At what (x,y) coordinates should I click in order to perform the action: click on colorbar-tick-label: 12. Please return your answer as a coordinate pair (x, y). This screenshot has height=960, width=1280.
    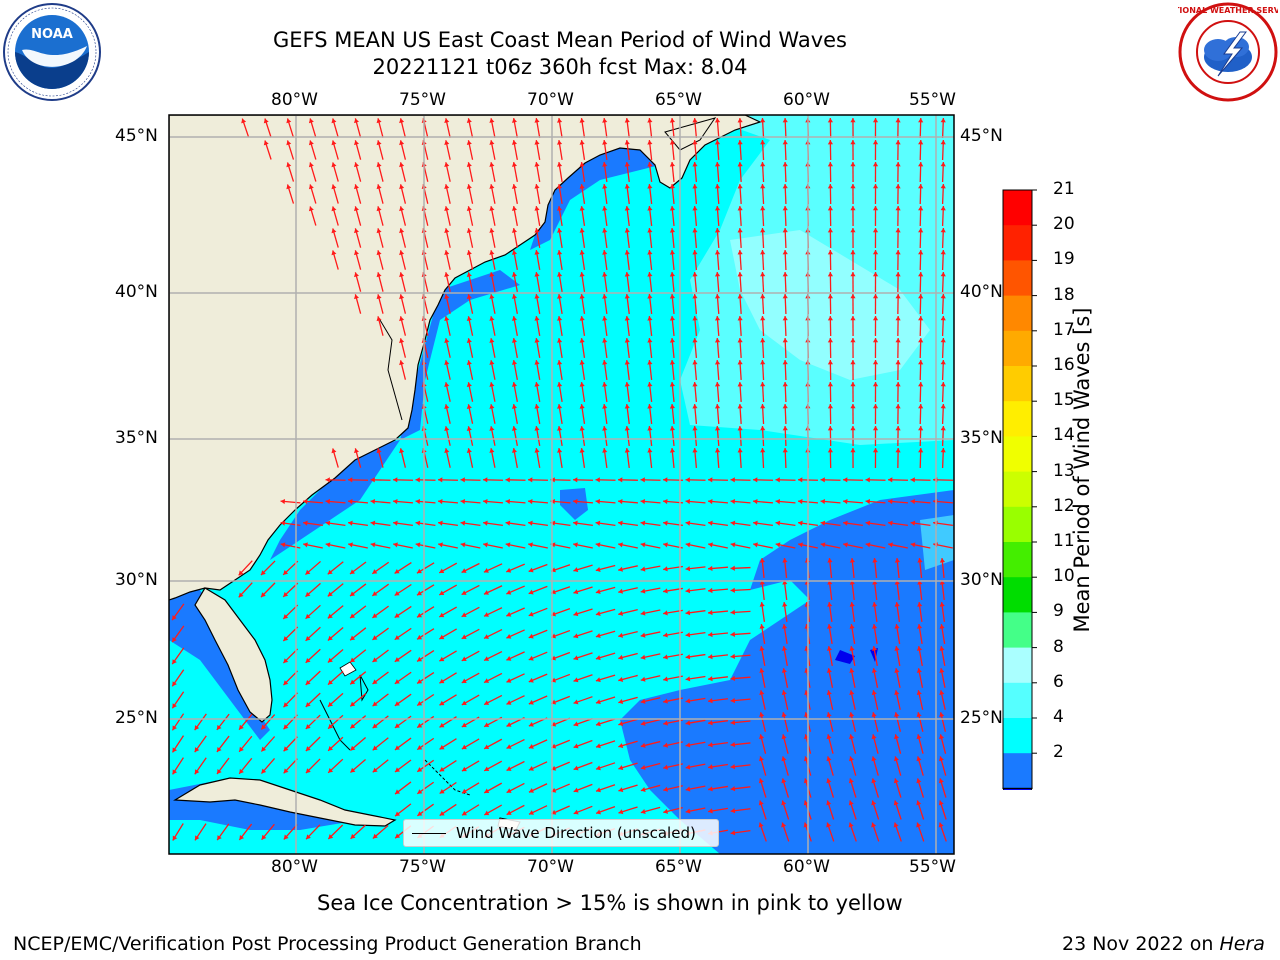
    Looking at the image, I should click on (1064, 505).